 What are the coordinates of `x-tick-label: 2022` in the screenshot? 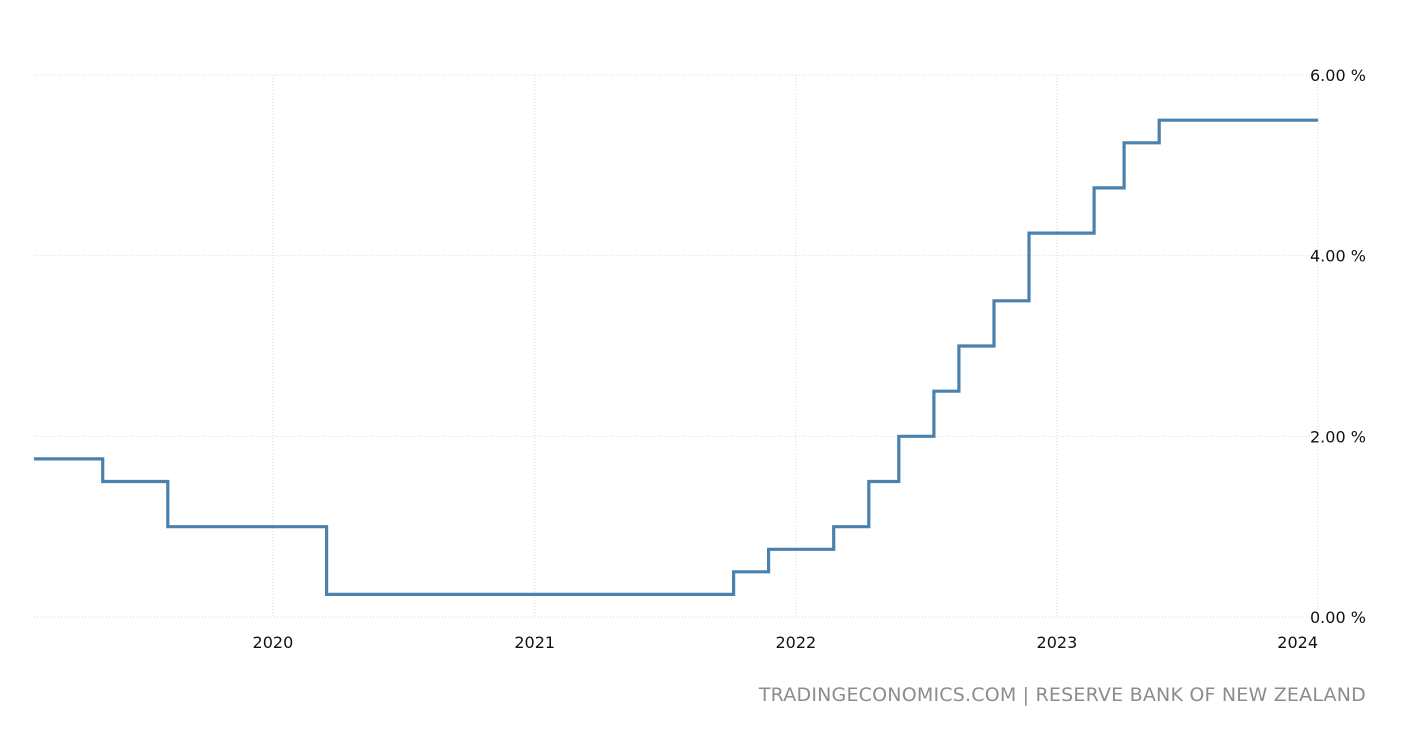 It's located at (795, 642).